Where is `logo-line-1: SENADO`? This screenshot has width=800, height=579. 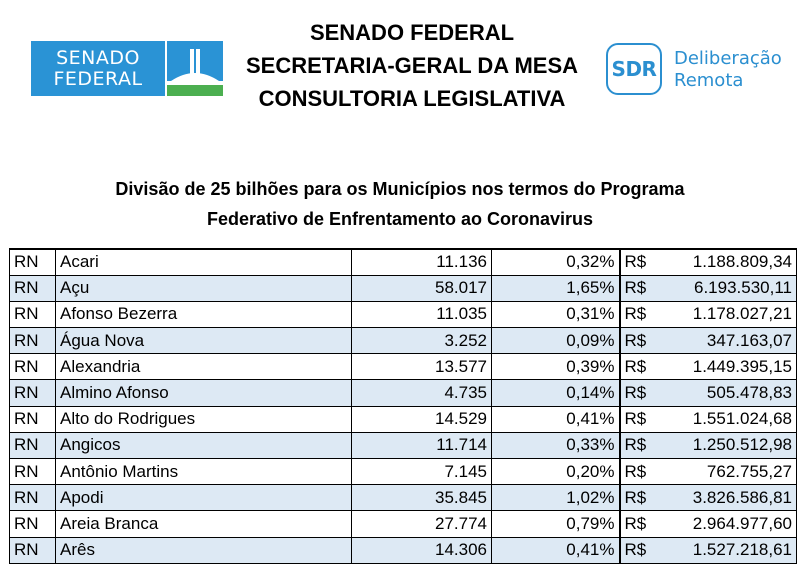 logo-line-1: SENADO is located at coordinates (98, 57).